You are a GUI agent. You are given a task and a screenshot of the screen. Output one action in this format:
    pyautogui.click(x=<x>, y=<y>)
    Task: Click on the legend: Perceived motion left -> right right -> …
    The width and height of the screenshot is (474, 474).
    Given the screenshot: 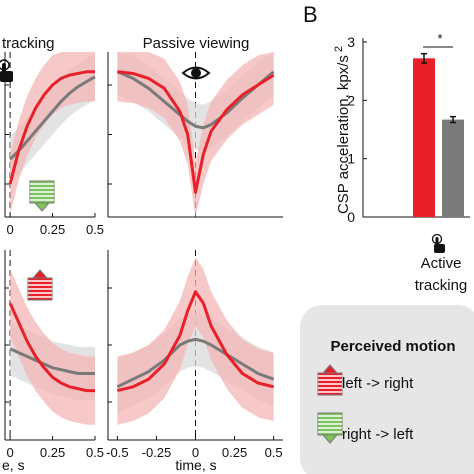 What is the action you would take?
    pyautogui.click(x=387, y=389)
    